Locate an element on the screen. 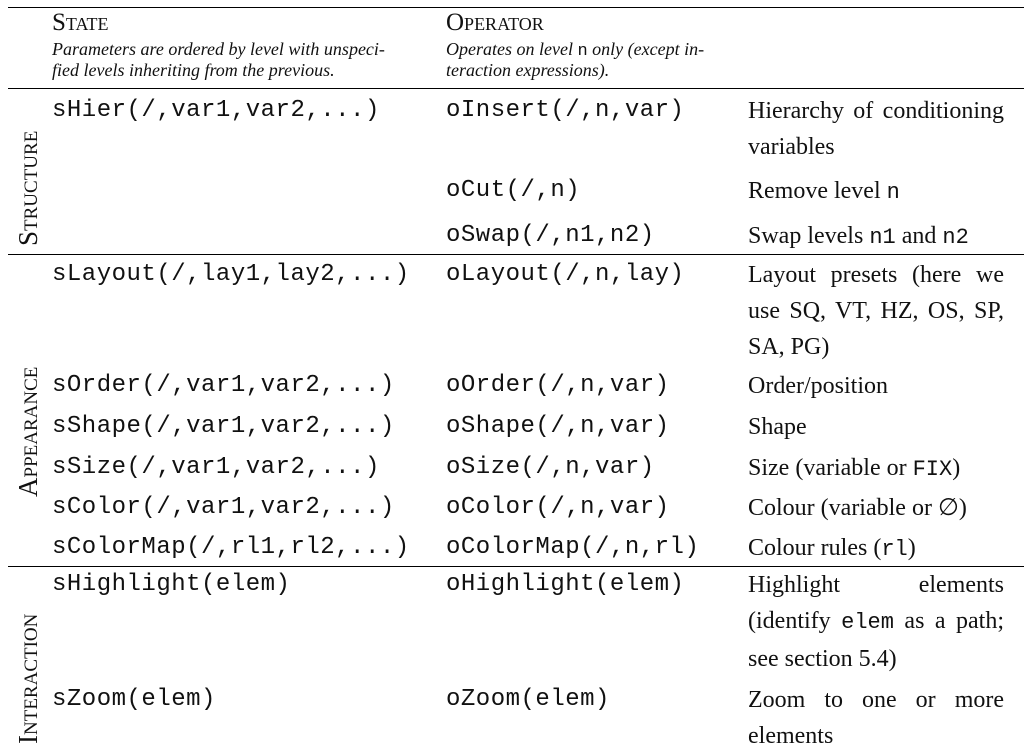  operator-insert: oInsert(/,n,var) is located at coordinates (565, 110).